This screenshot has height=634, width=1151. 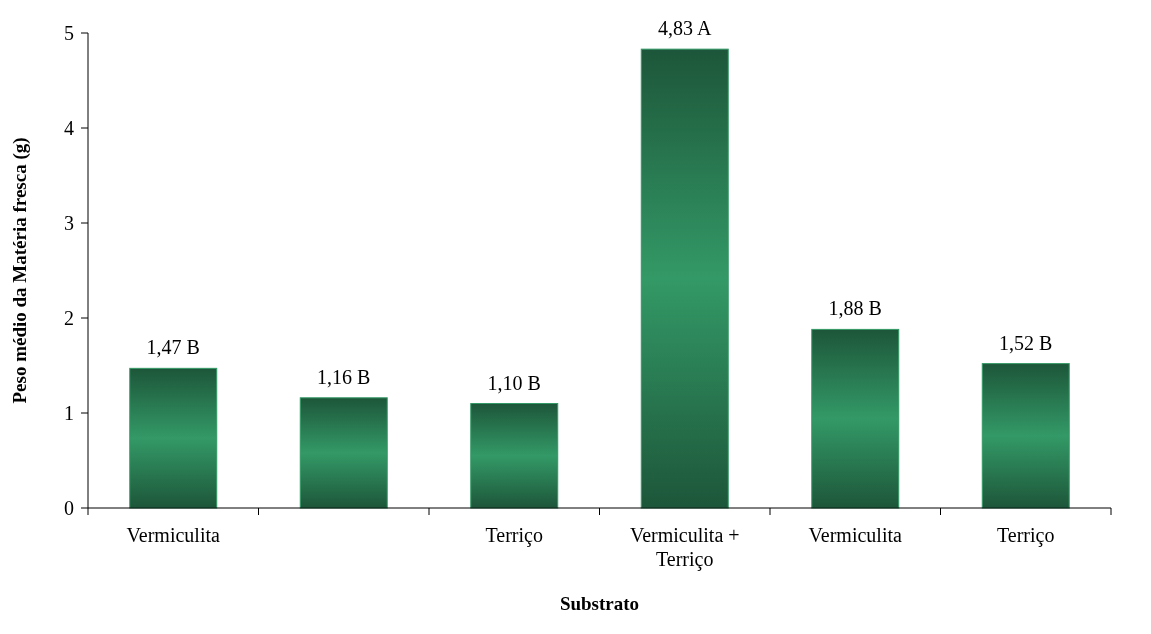 I want to click on y-tick-label: 2, so click(x=69, y=318).